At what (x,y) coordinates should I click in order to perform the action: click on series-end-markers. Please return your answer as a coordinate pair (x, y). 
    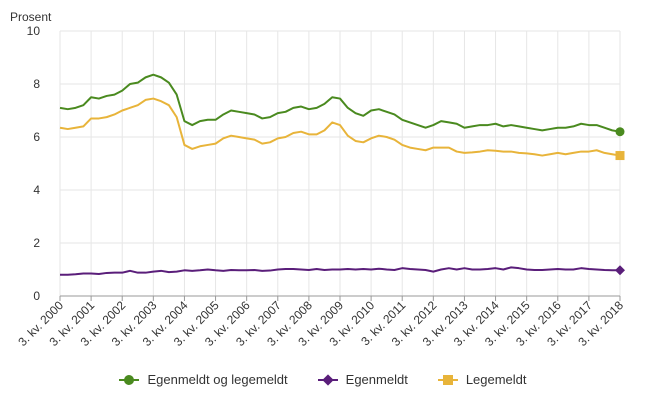
    Looking at the image, I should click on (620, 201).